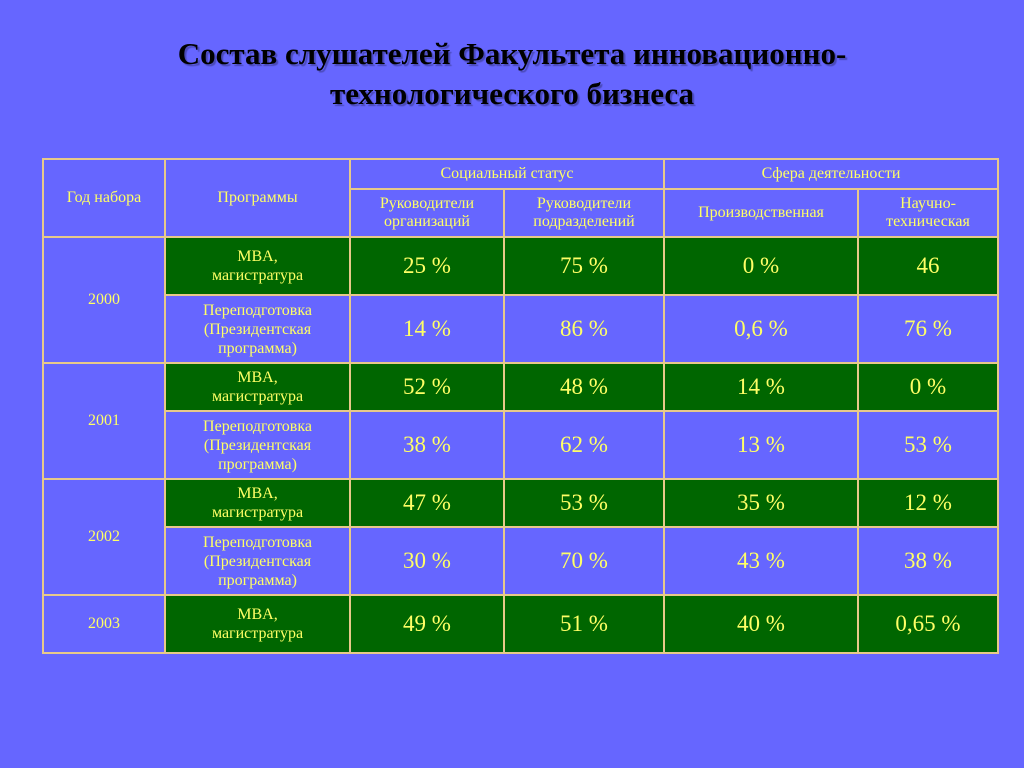 Image resolution: width=1024 pixels, height=768 pixels. I want to click on value-cell: 40 %, so click(761, 624).